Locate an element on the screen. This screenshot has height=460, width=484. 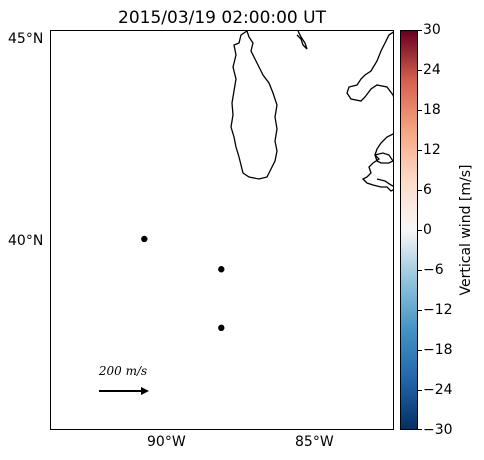
colorbar-tick-label: 0 is located at coordinates (427, 230).